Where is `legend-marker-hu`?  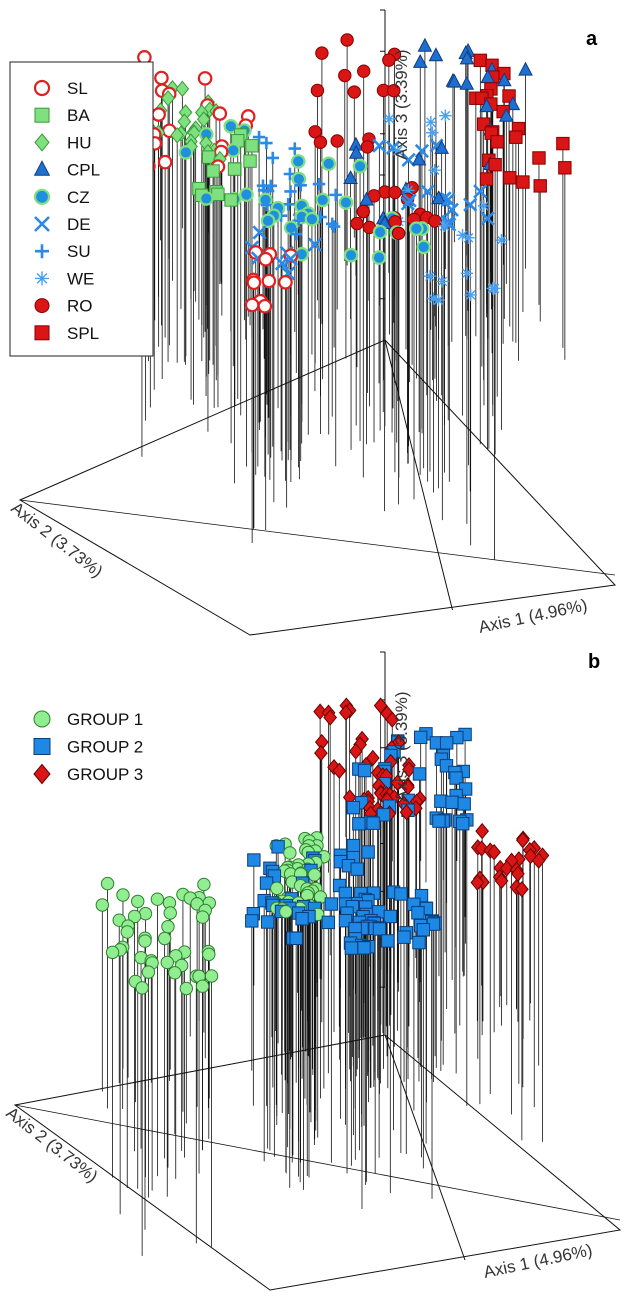 legend-marker-hu is located at coordinates (42, 142).